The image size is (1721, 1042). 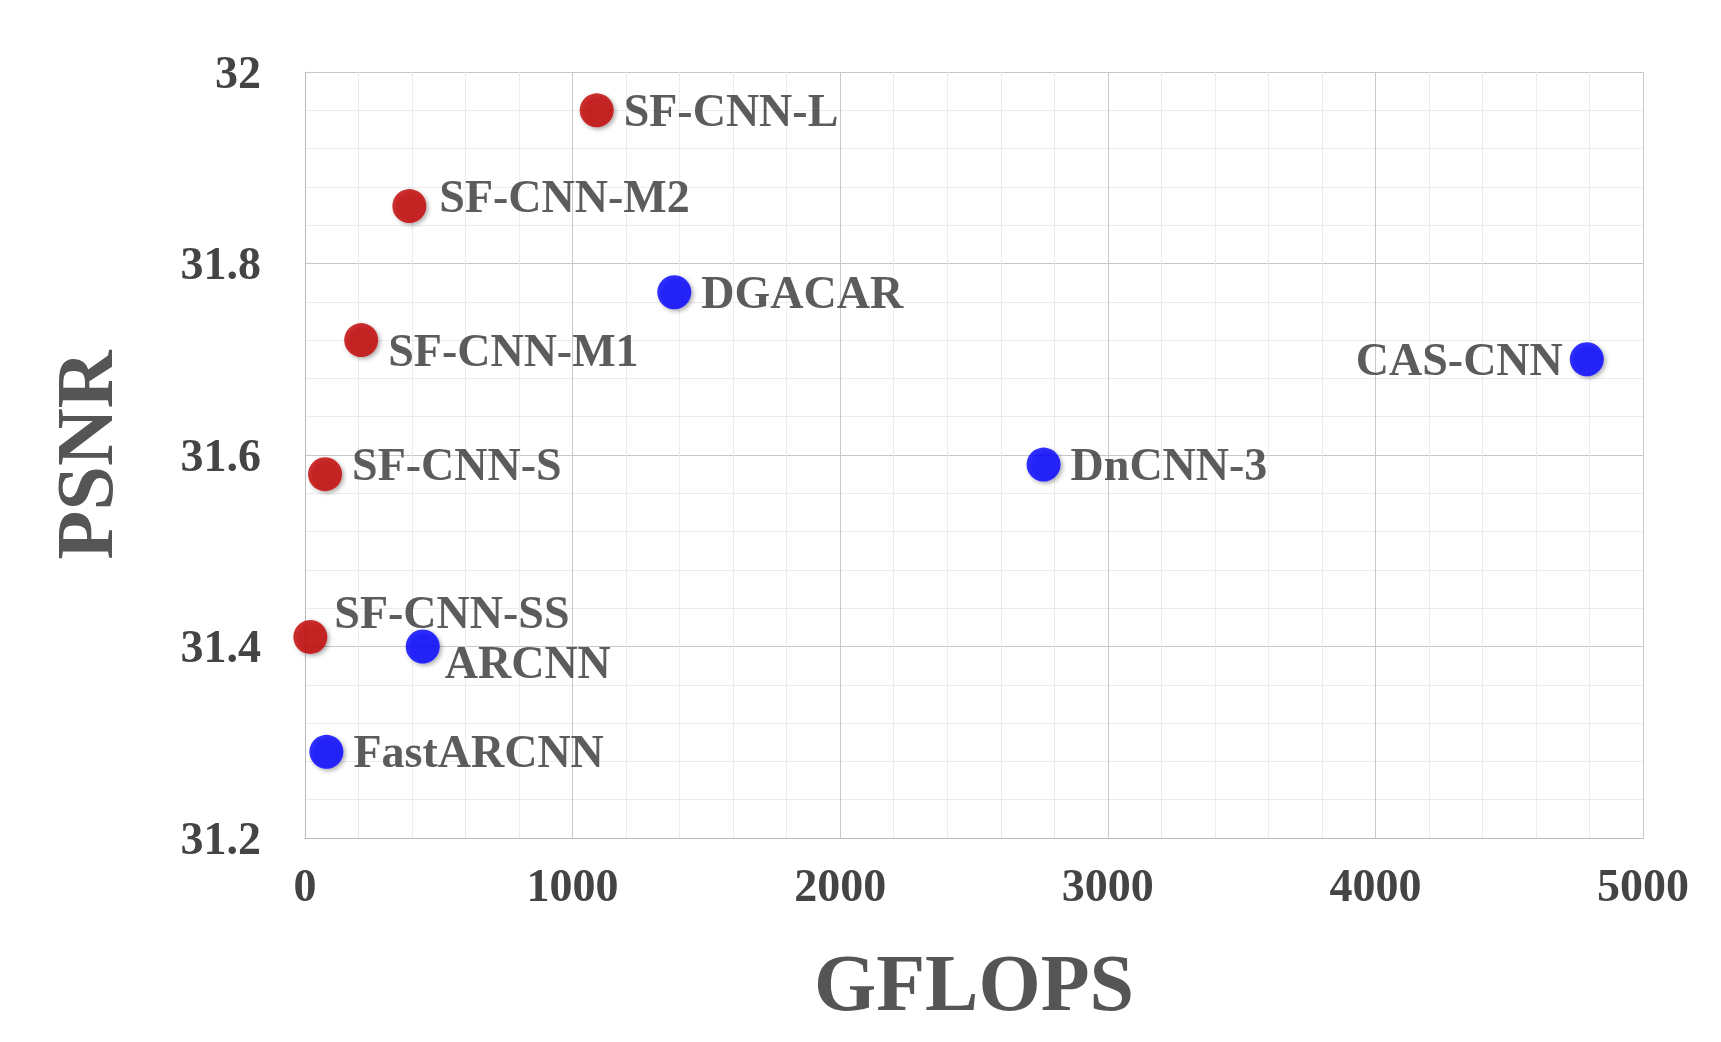 I want to click on series-label: SF-CNN-L, so click(x=731, y=110).